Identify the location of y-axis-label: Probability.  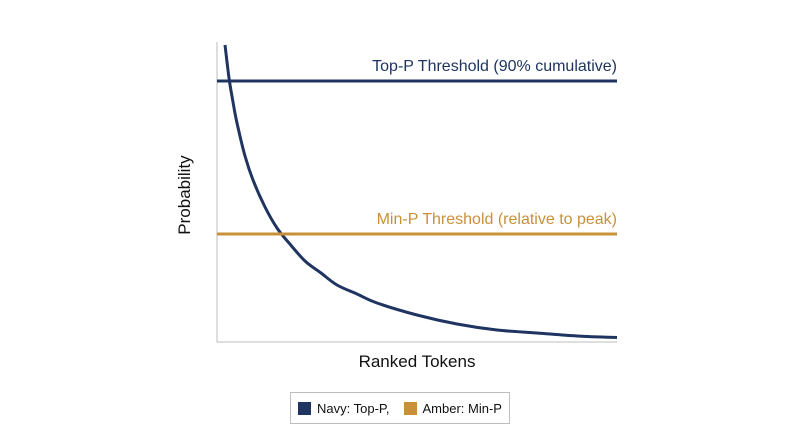
(184, 195).